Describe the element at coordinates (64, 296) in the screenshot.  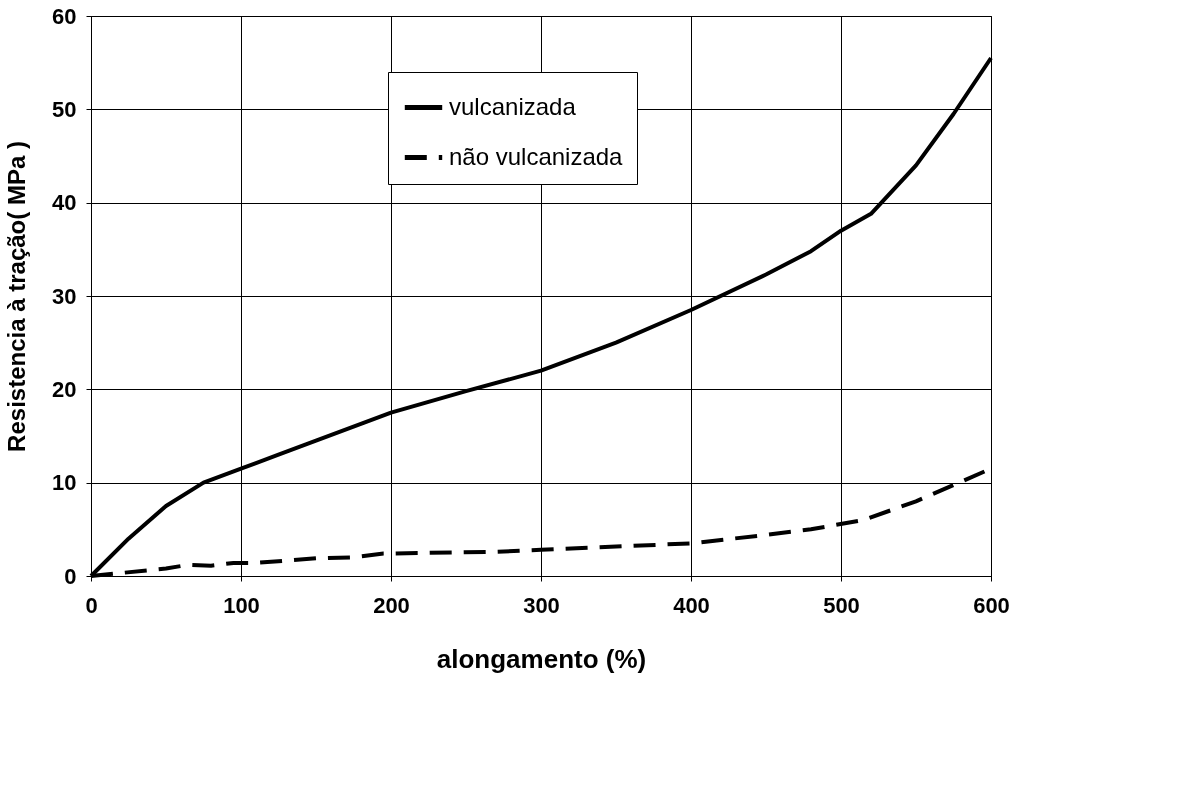
I see `y-tick-label: 30` at that location.